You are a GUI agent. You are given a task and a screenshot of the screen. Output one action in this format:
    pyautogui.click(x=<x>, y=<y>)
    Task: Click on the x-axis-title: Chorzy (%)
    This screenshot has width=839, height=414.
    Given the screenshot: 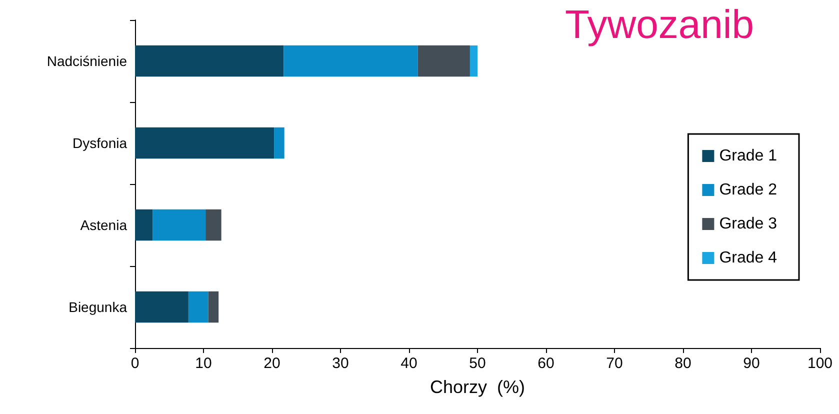 What is the action you would take?
    pyautogui.click(x=478, y=387)
    